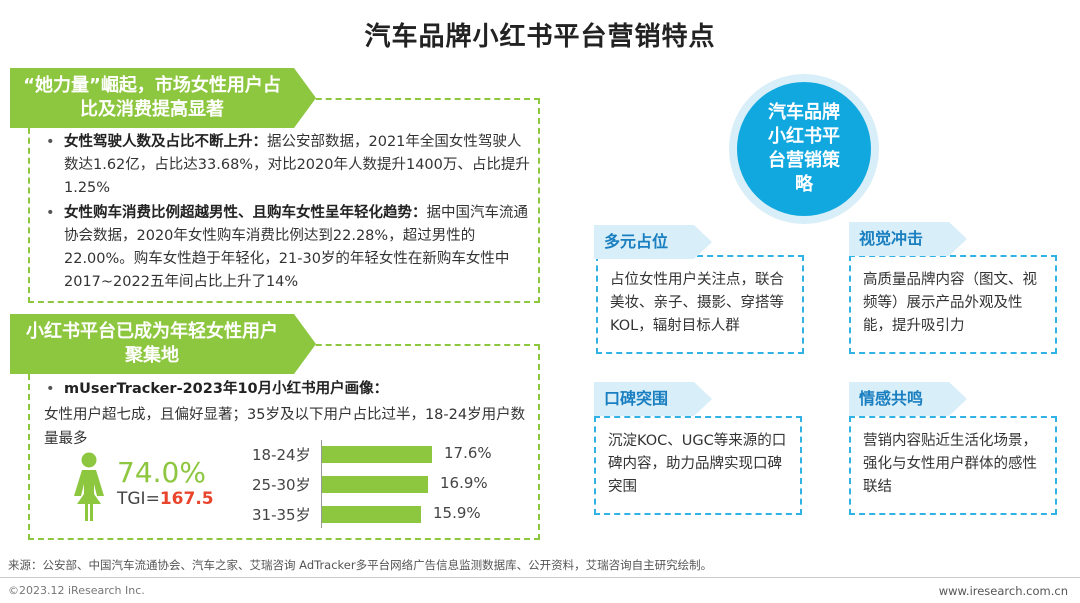 Image resolution: width=1080 pixels, height=603 pixels. Describe the element at coordinates (464, 483) in the screenshot. I see `bar-value-label: 16.9%` at that location.